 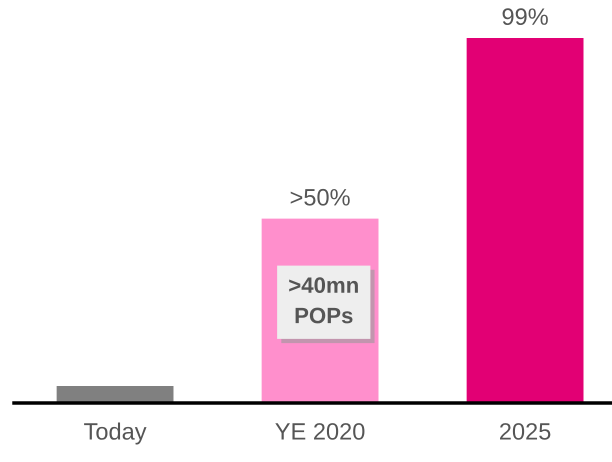 I want to click on data-label: 99%, so click(x=525, y=16).